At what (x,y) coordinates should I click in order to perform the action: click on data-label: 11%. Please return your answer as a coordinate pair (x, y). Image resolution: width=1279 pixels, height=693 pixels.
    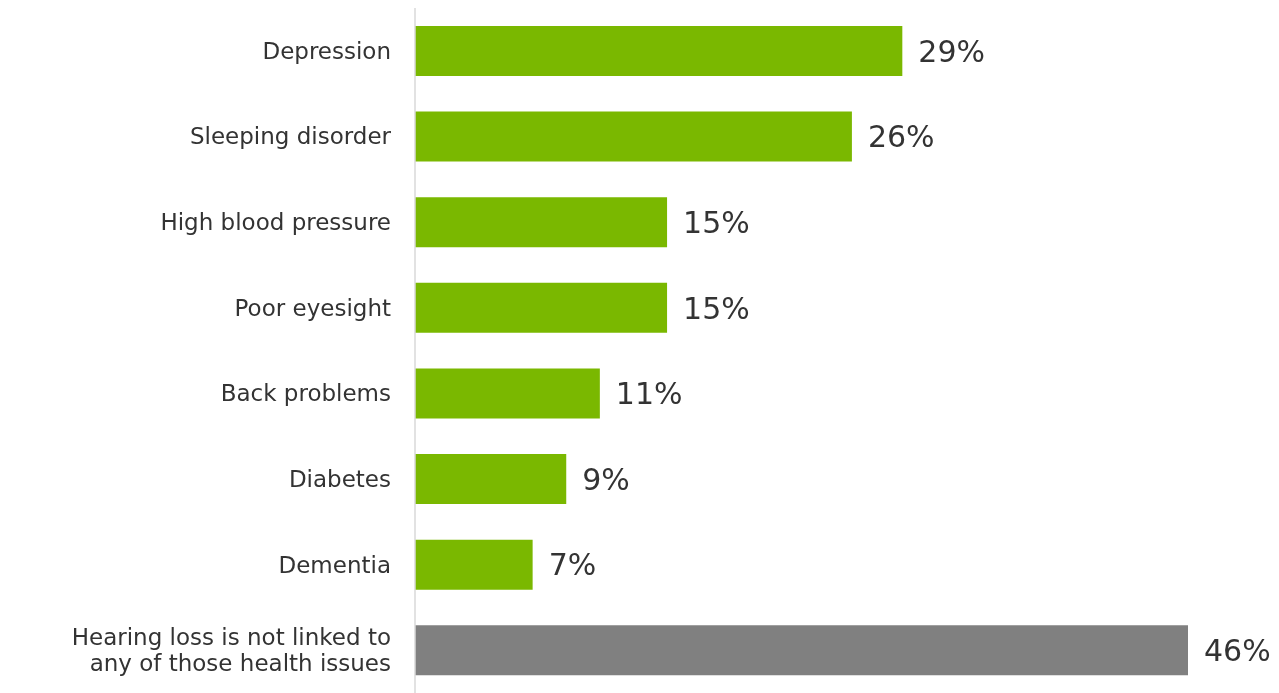
    Looking at the image, I should click on (649, 394).